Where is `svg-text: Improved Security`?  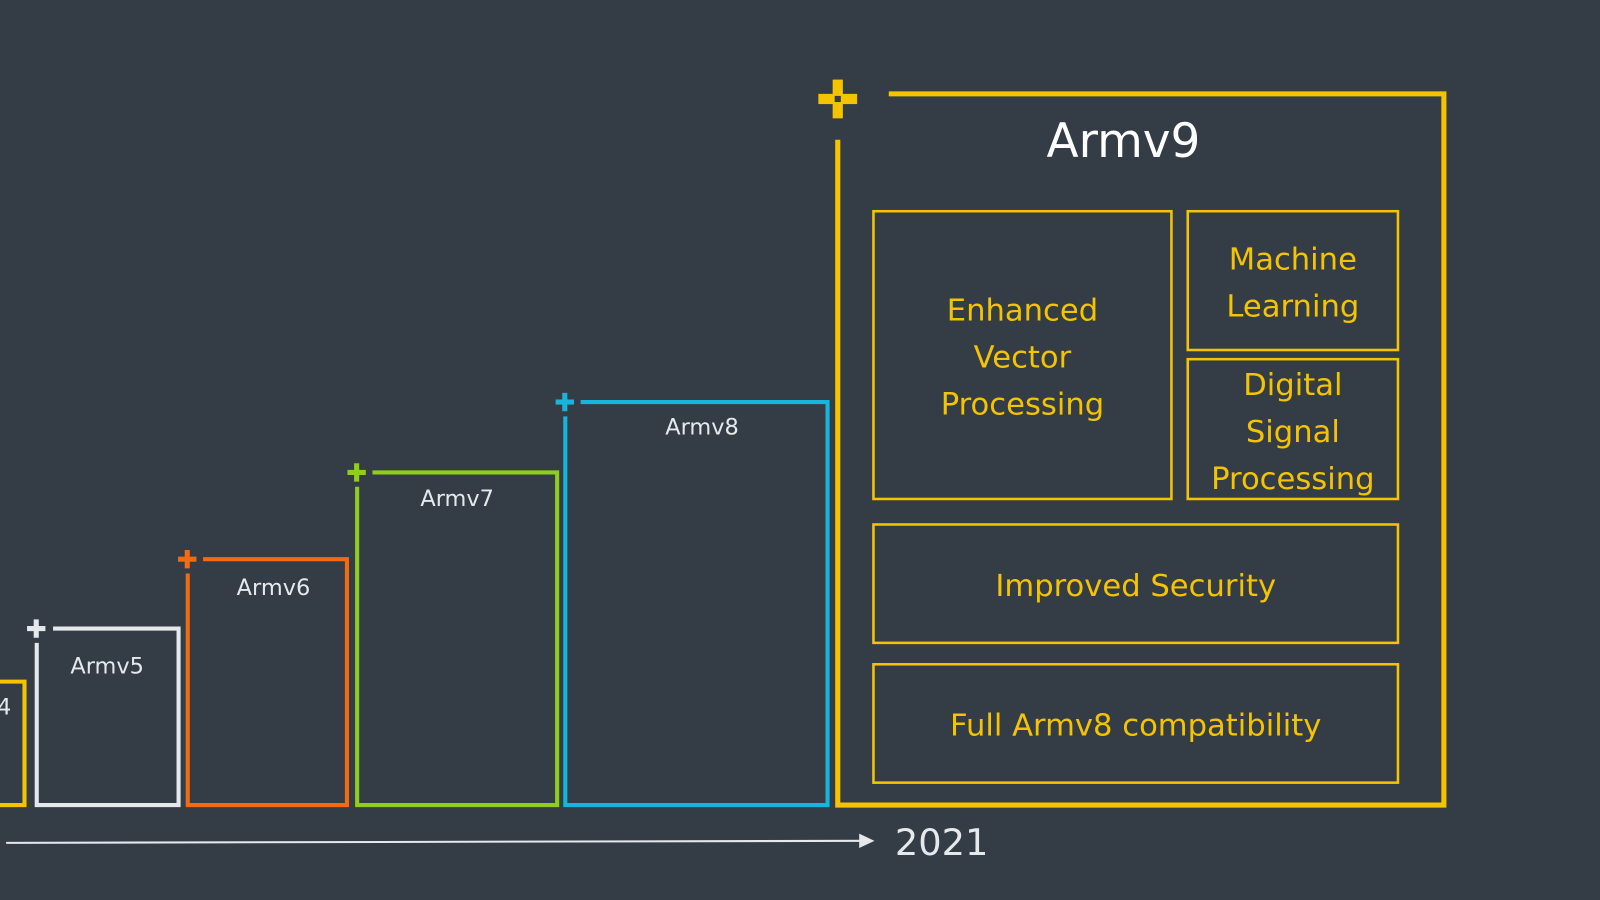 svg-text: Improved Security is located at coordinates (1135, 586).